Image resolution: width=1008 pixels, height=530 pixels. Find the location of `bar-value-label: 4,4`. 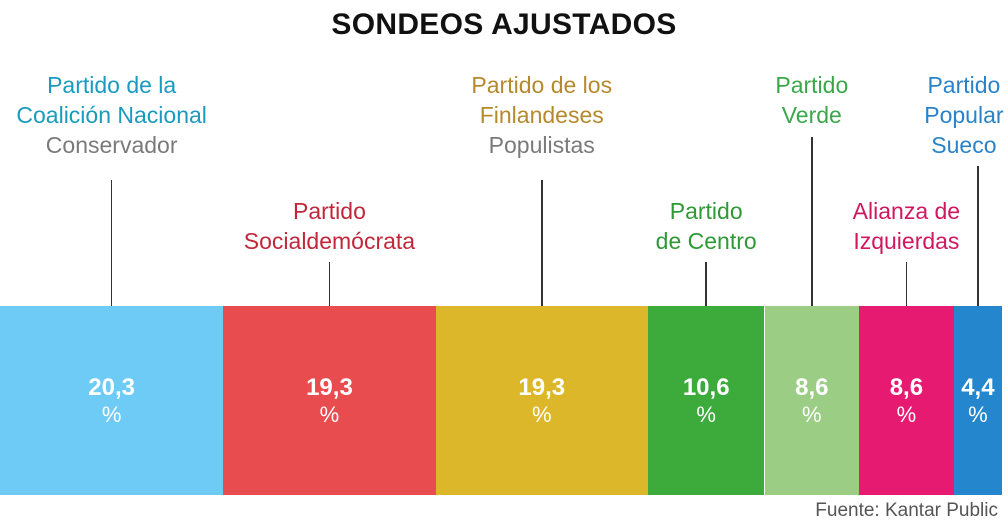

bar-value-label: 4,4 is located at coordinates (978, 387).